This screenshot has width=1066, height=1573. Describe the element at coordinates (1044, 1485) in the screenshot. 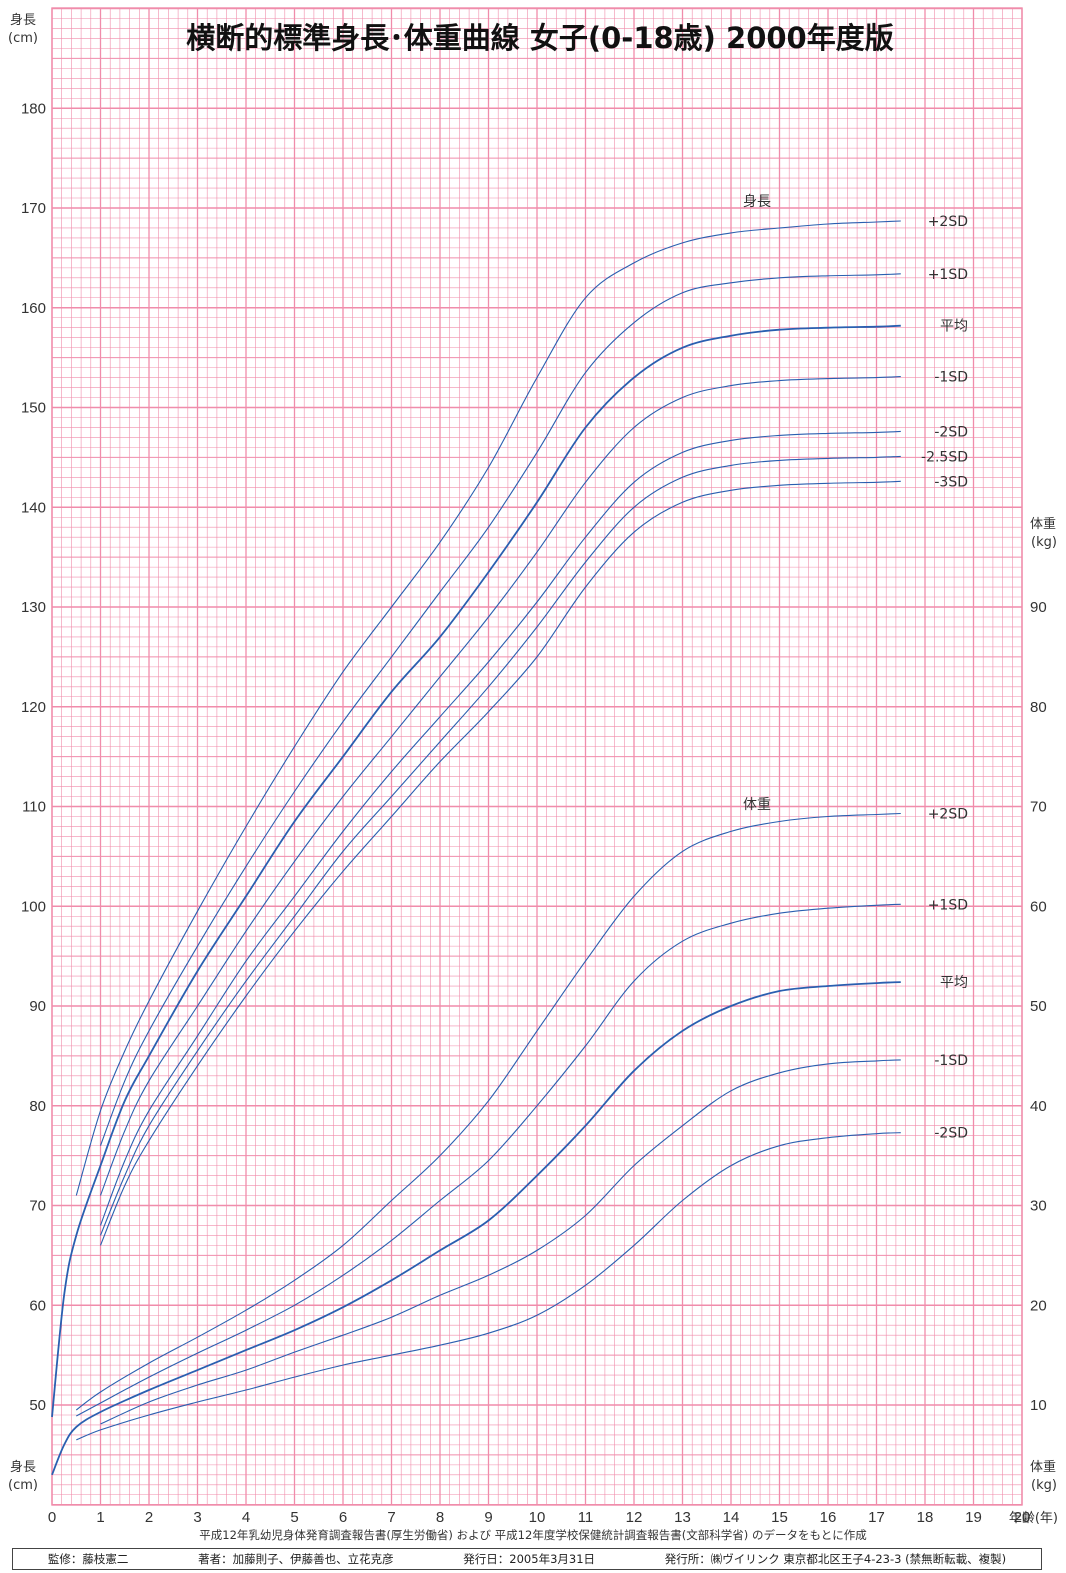

I see `right-axis-bottom-unit: (kg)` at that location.